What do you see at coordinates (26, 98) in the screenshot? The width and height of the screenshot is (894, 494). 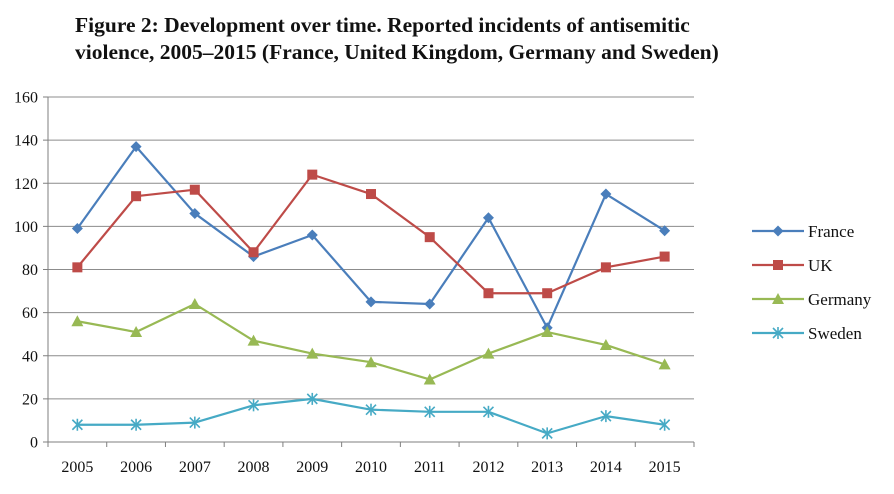 I see `y-tick-label: 160` at bounding box center [26, 98].